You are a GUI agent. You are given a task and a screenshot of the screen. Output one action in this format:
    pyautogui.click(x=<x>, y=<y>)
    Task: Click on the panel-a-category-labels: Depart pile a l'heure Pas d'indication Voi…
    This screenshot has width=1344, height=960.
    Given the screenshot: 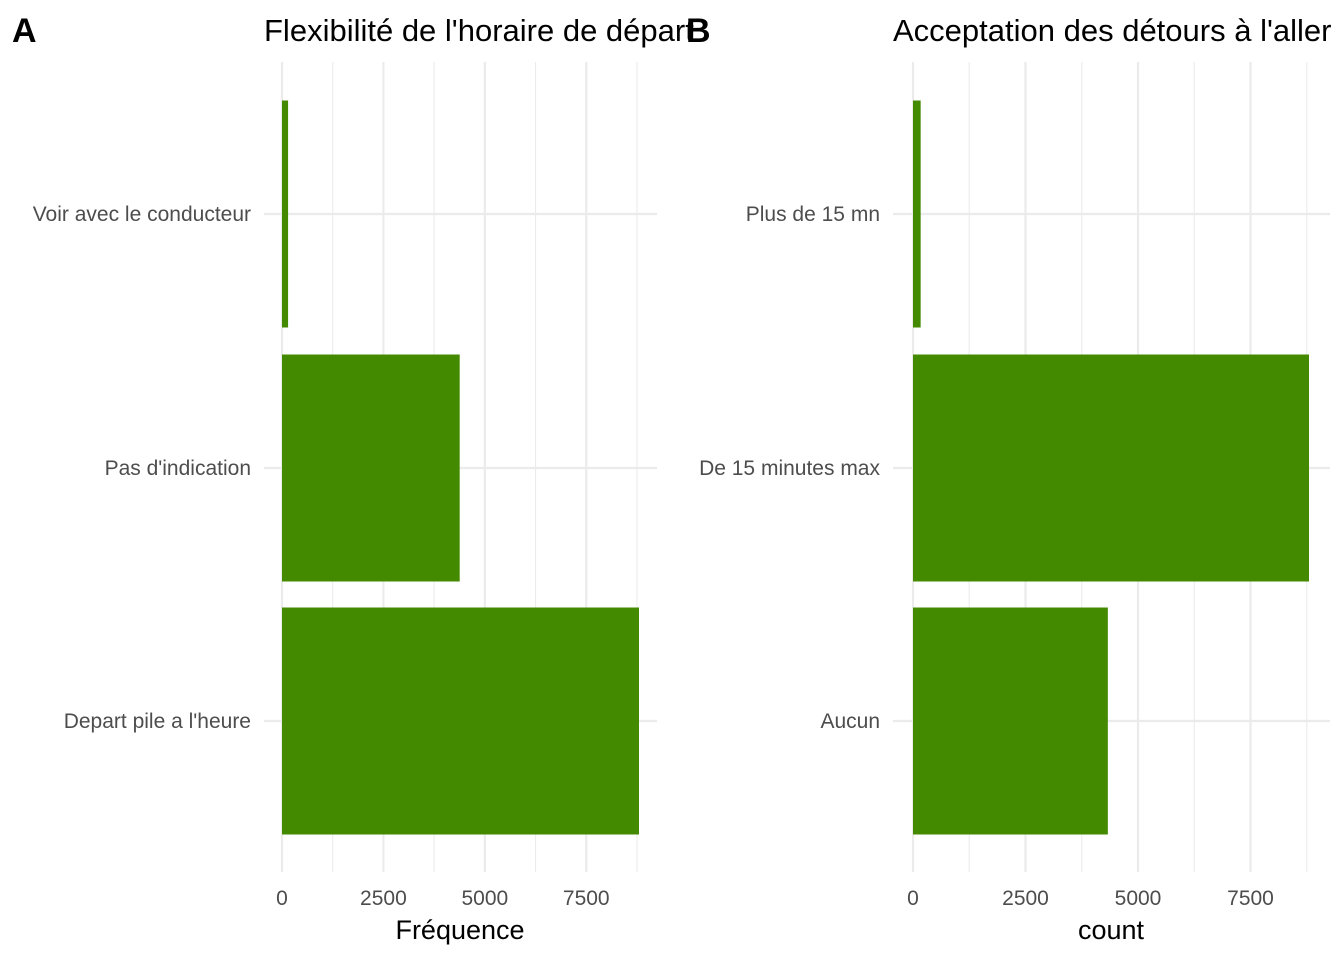 What is the action you would take?
    pyautogui.click(x=142, y=468)
    